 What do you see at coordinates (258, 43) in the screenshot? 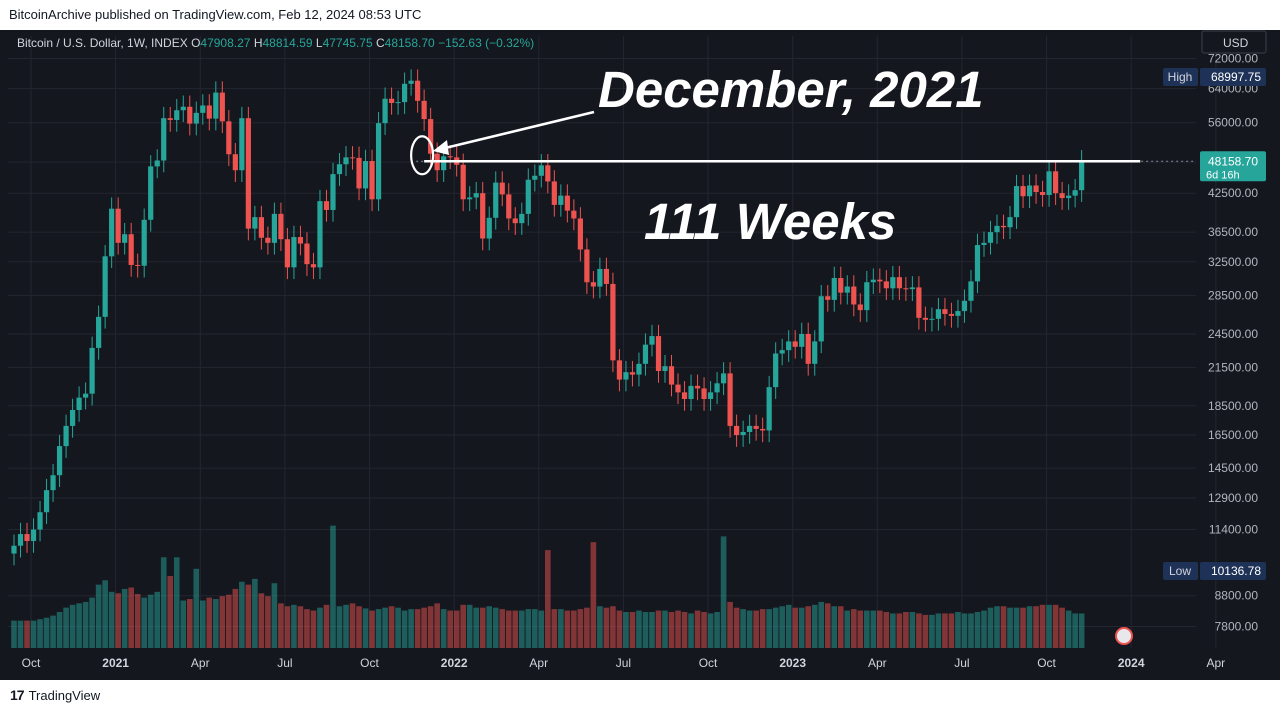
I see `high-label: H` at bounding box center [258, 43].